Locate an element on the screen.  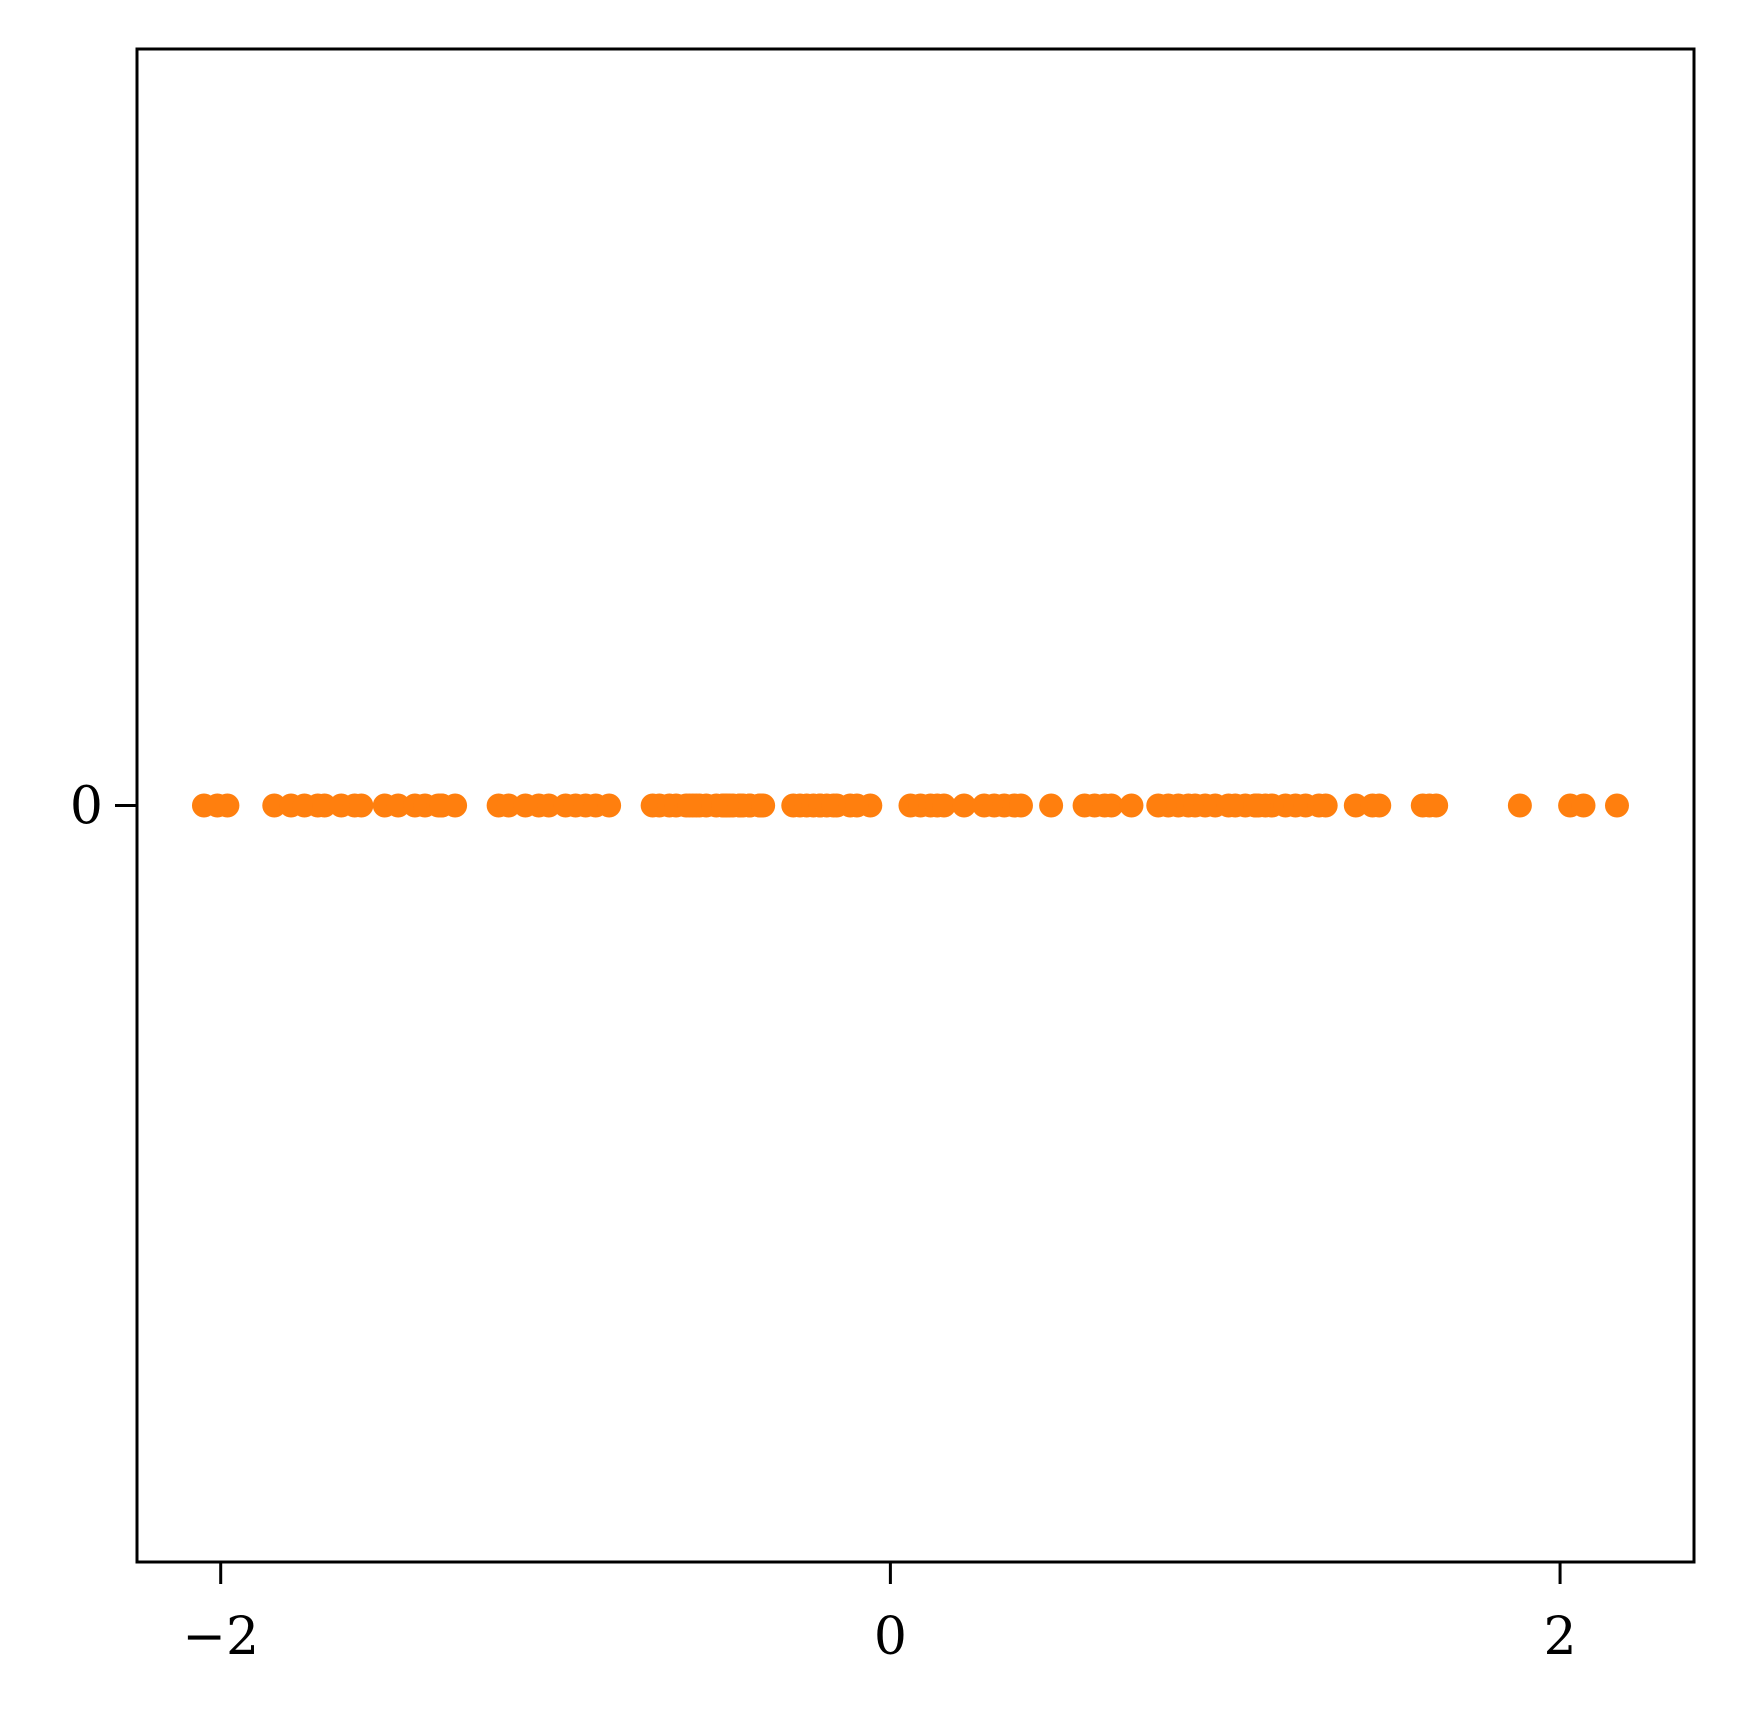
x-tick-label: 2 is located at coordinates (1560, 1637).